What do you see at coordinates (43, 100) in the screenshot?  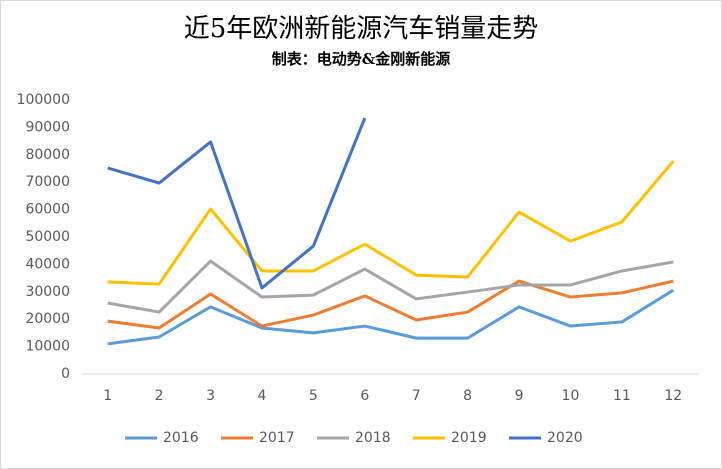 I see `y-tick-label: 100000` at bounding box center [43, 100].